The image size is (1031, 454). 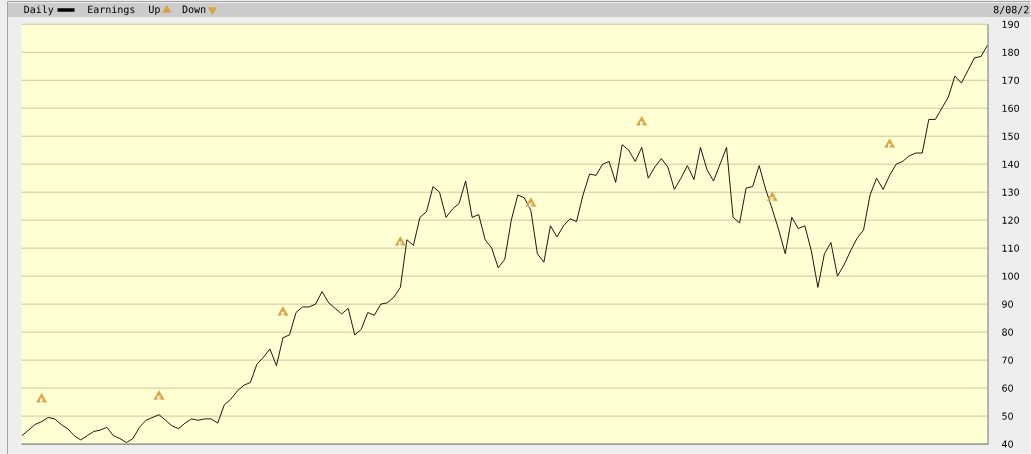 I want to click on y-tick-label: 80, so click(x=1007, y=332).